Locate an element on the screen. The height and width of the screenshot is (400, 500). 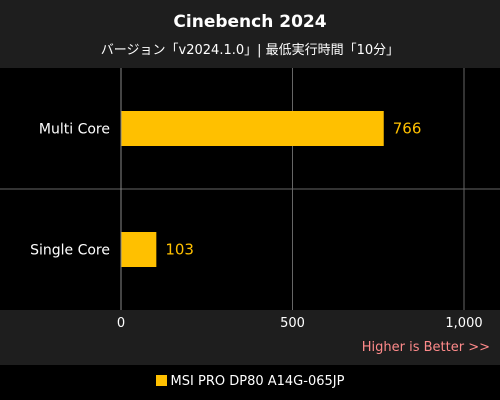
value-label: 766 is located at coordinates (407, 129).